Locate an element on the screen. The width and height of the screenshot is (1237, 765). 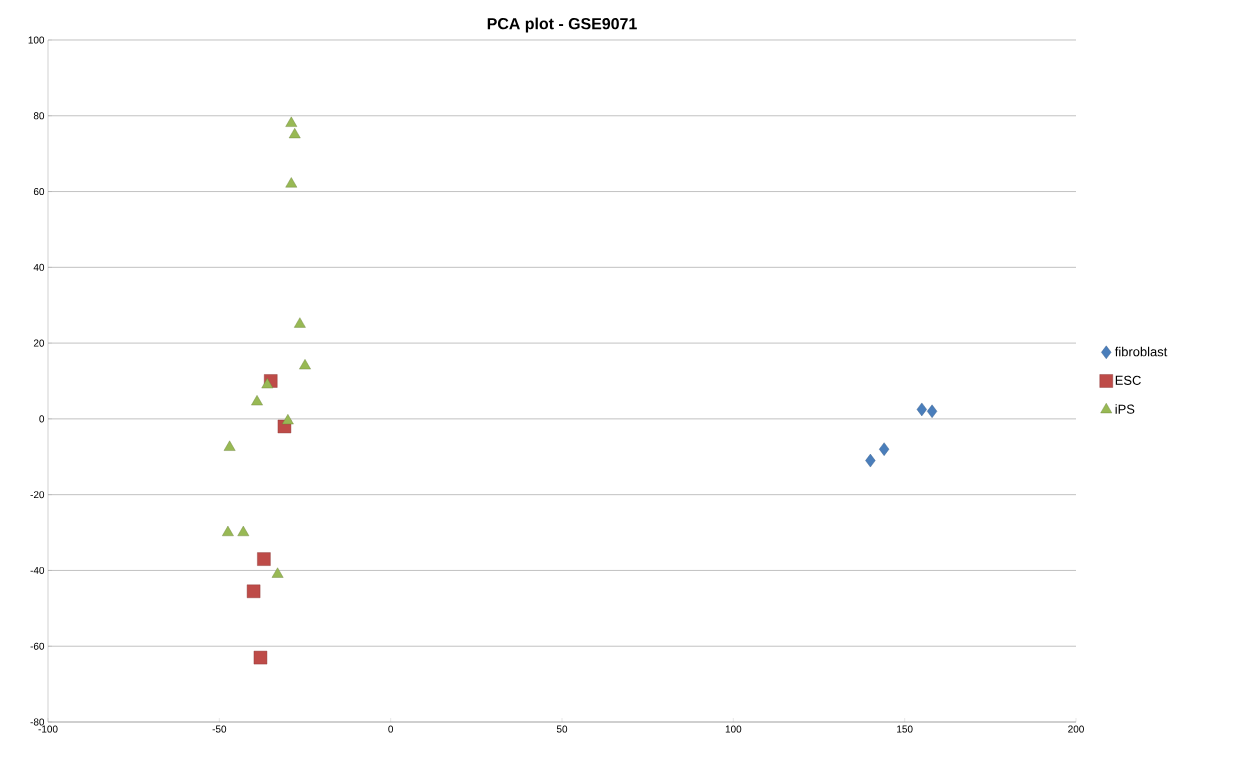
legend-label: ESC is located at coordinates (1128, 380).